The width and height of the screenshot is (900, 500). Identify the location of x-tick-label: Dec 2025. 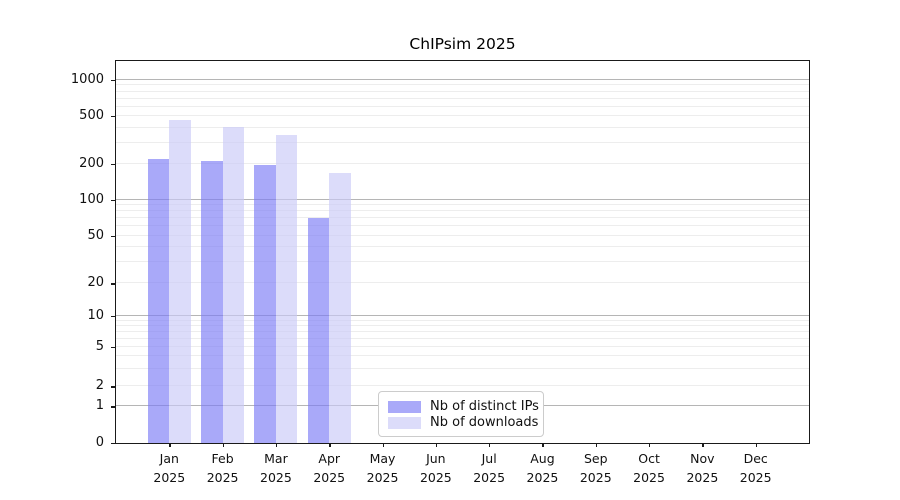
(756, 468).